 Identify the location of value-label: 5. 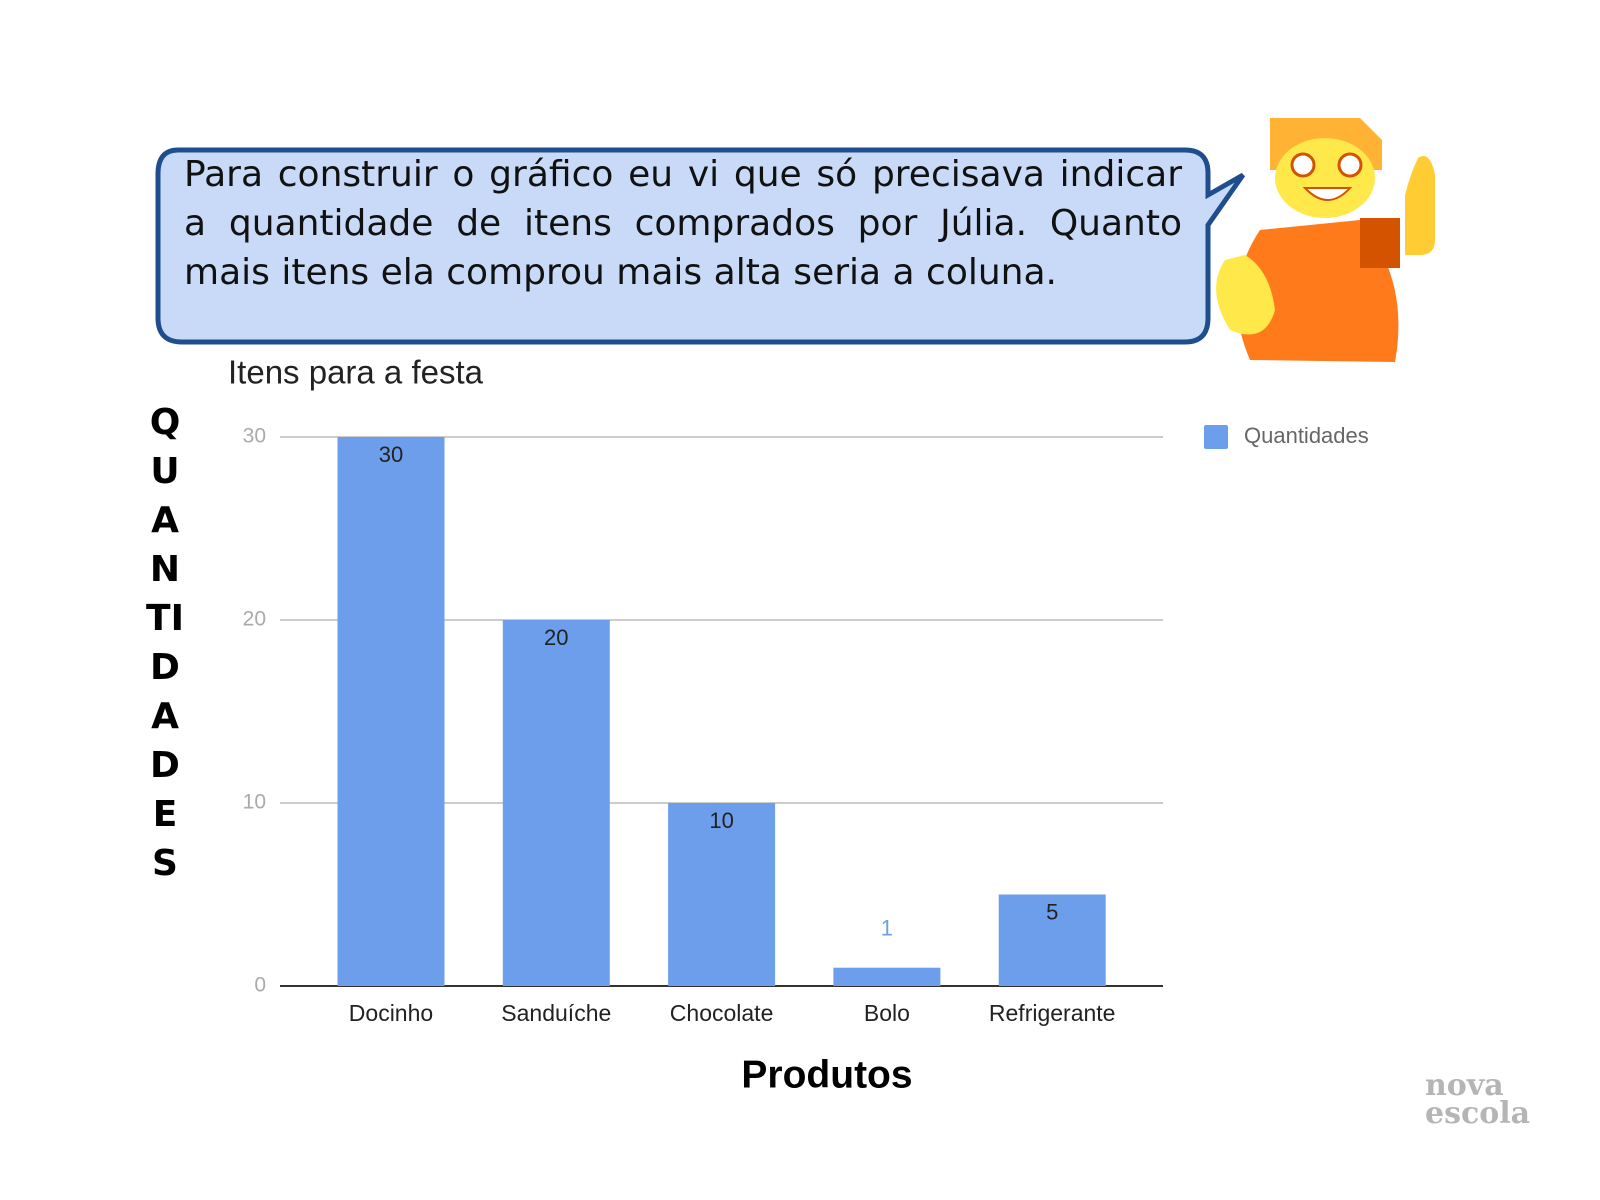
(1052, 911).